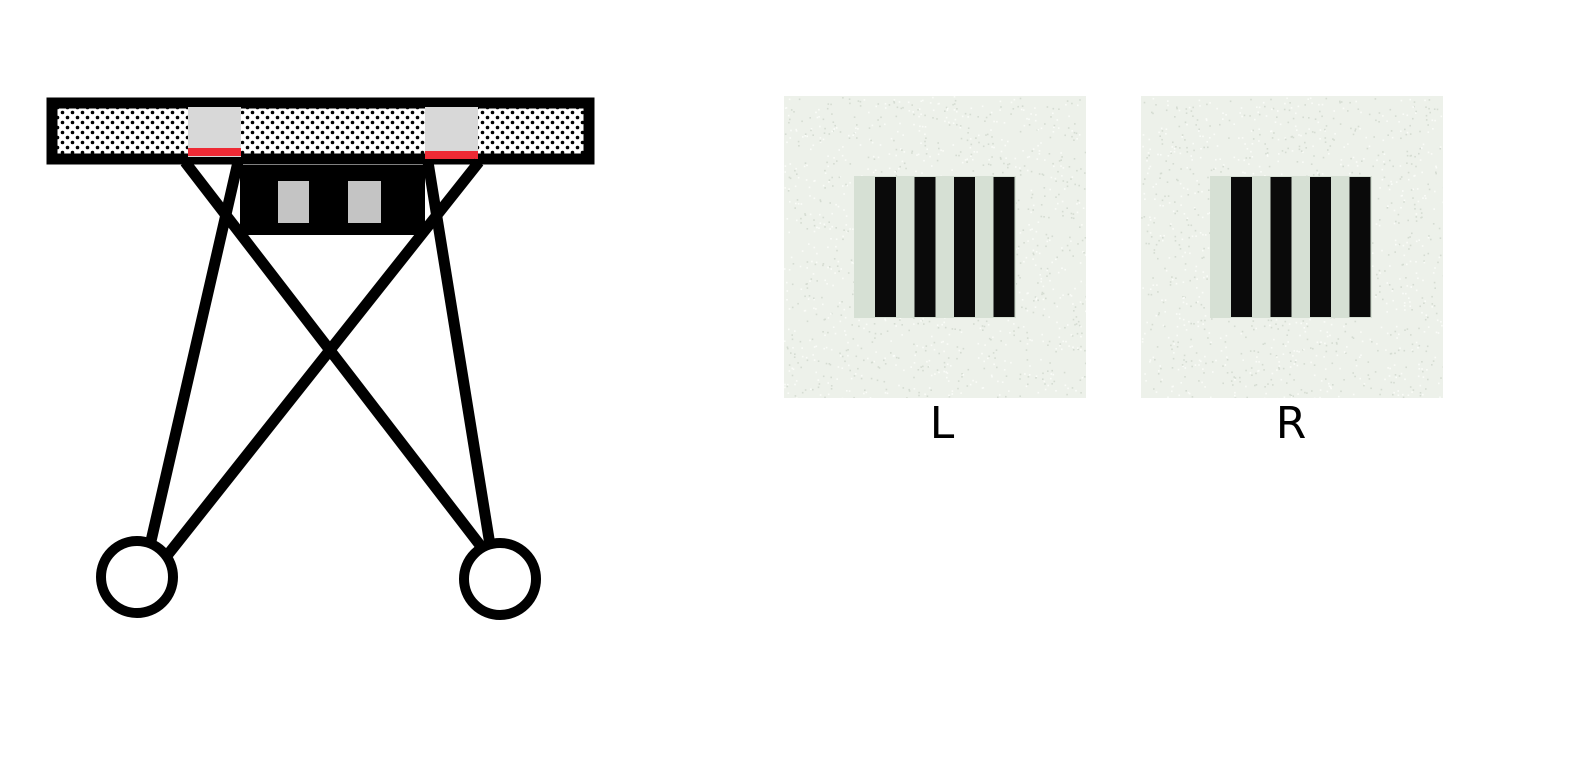 The image size is (1577, 784). I want to click on left-lens, so click(293, 202).